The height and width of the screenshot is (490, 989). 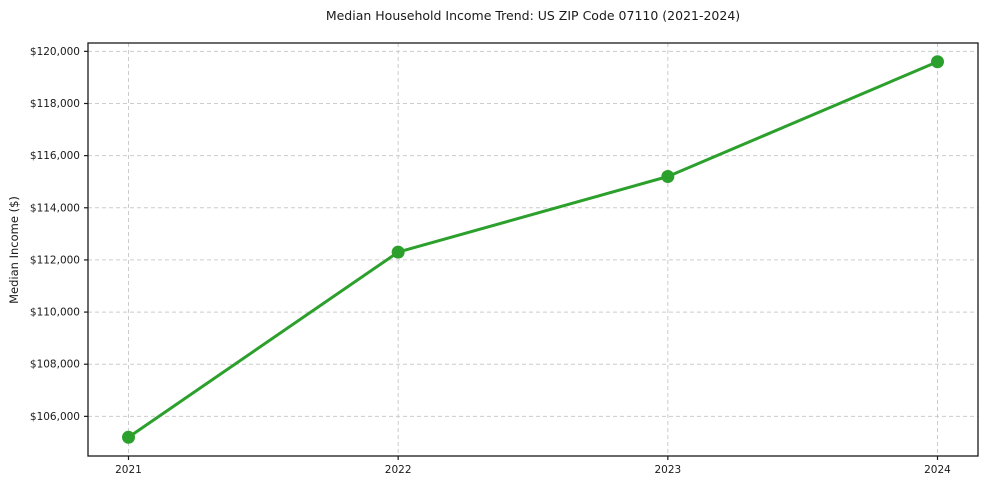 I want to click on x-tick-label: 2024, so click(x=937, y=470).